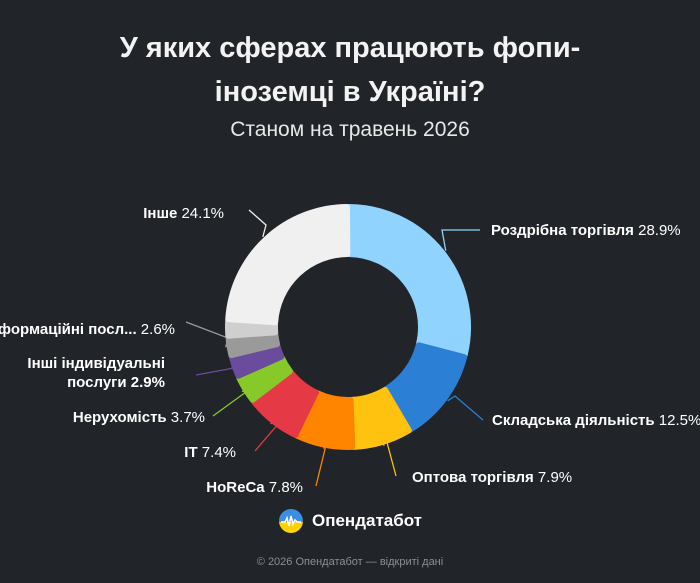 The width and height of the screenshot is (700, 583). I want to click on opendatabot-logo-icon, so click(290, 521).